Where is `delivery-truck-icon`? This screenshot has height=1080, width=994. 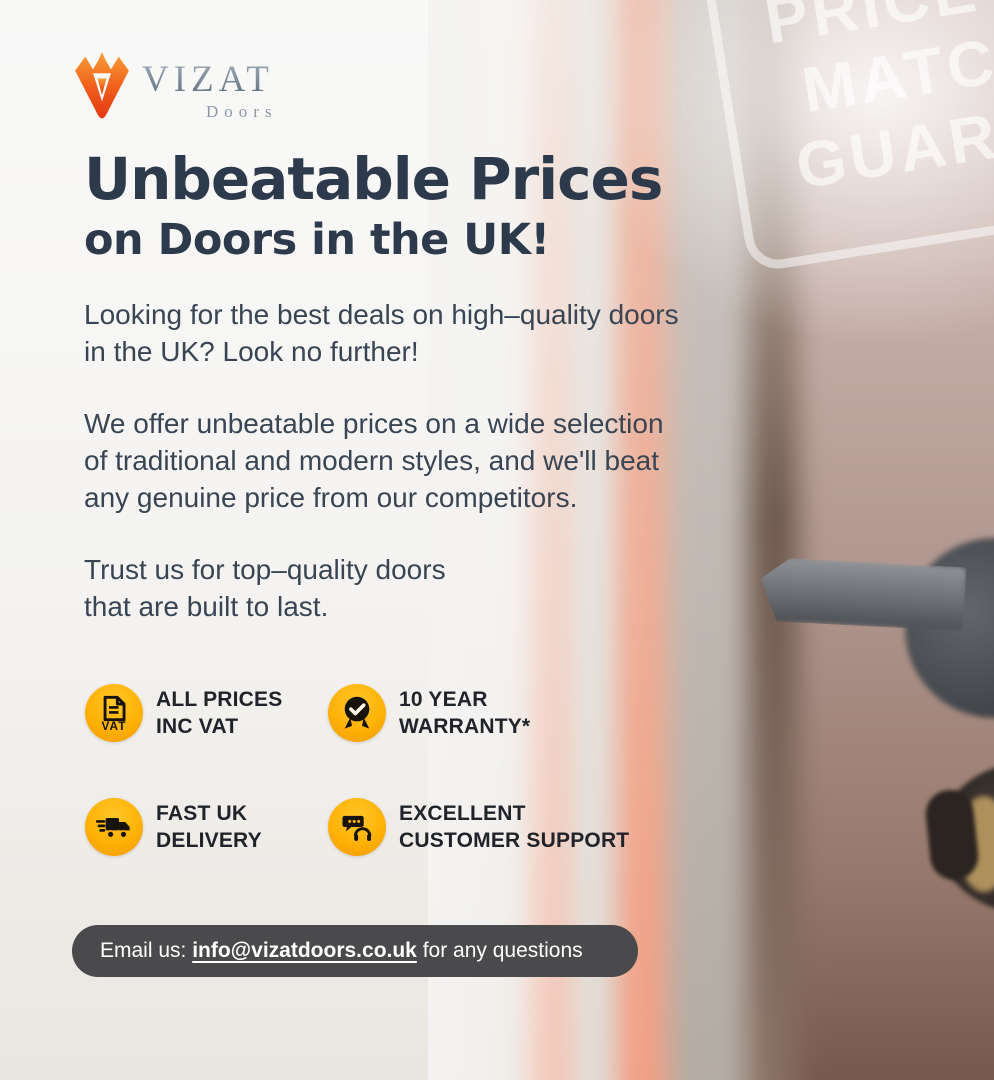 delivery-truck-icon is located at coordinates (114, 827).